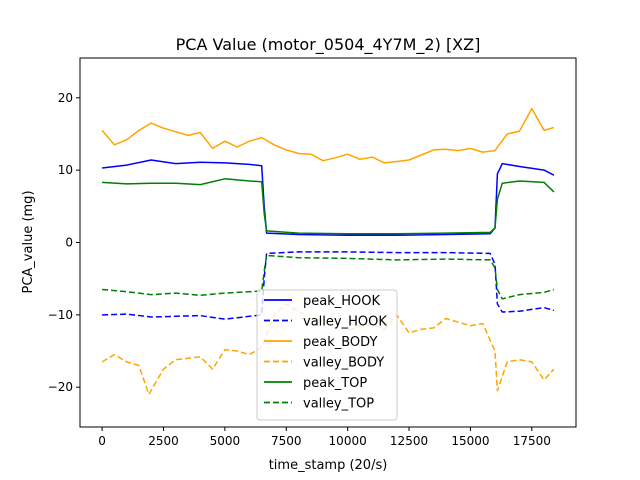 The image size is (640, 480). I want to click on legend-box, so click(327, 355).